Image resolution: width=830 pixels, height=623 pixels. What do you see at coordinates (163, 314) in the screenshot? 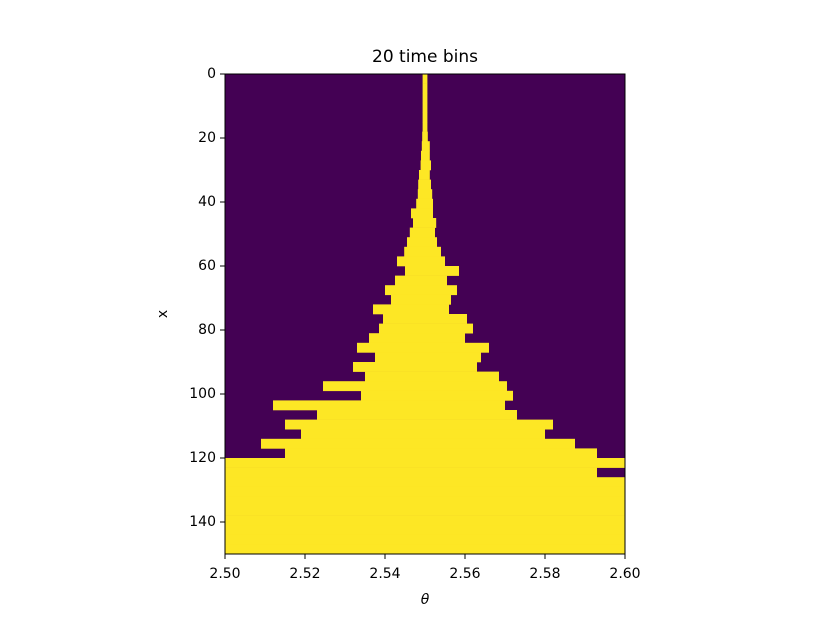
I see `y-axis-label: x` at bounding box center [163, 314].